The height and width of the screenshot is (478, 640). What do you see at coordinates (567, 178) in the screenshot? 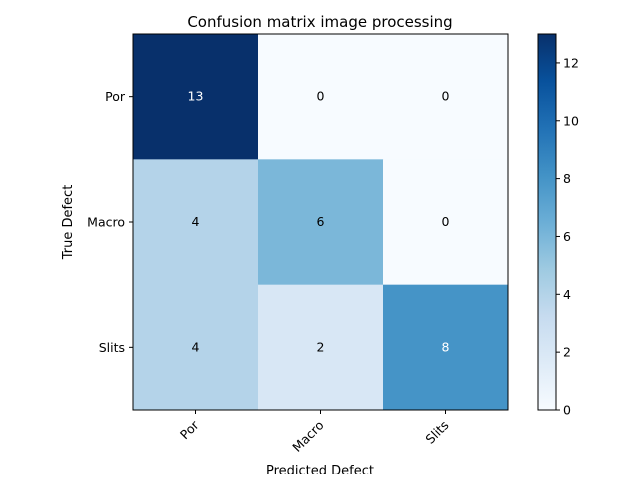
I see `colorbar-tick-label: 8` at bounding box center [567, 178].